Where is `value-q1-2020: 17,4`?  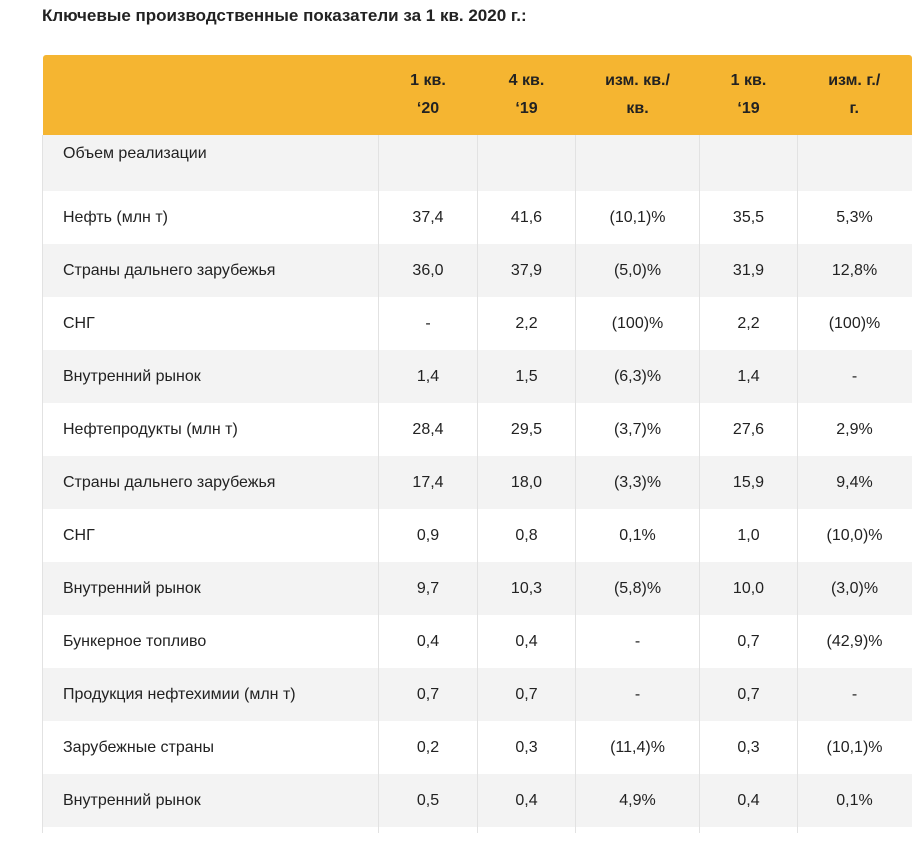 value-q1-2020: 17,4 is located at coordinates (428, 482).